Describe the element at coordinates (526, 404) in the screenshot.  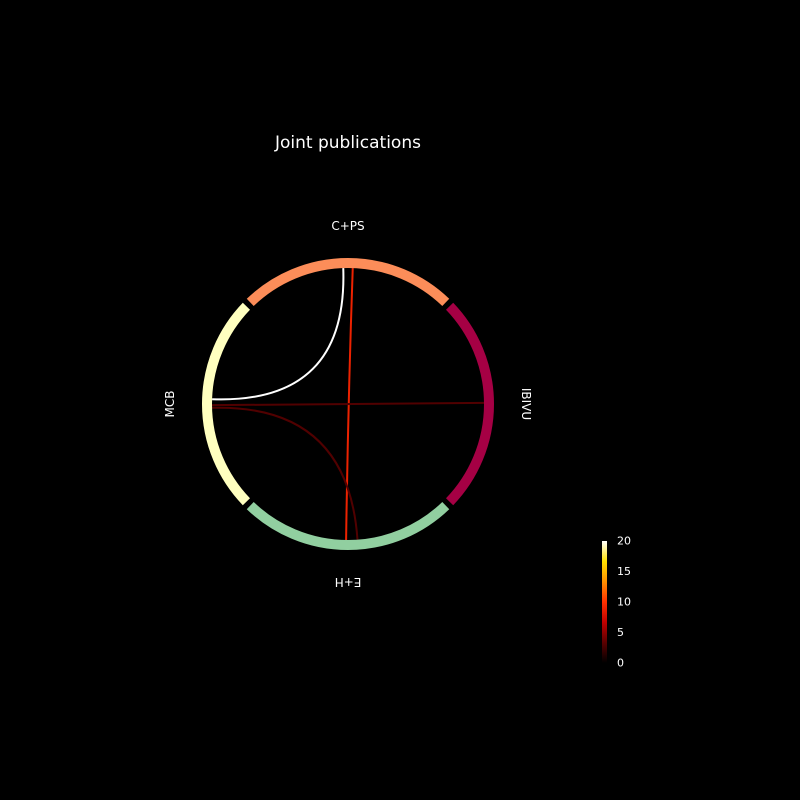
I see `node-label-ibivu: IBIVU` at that location.